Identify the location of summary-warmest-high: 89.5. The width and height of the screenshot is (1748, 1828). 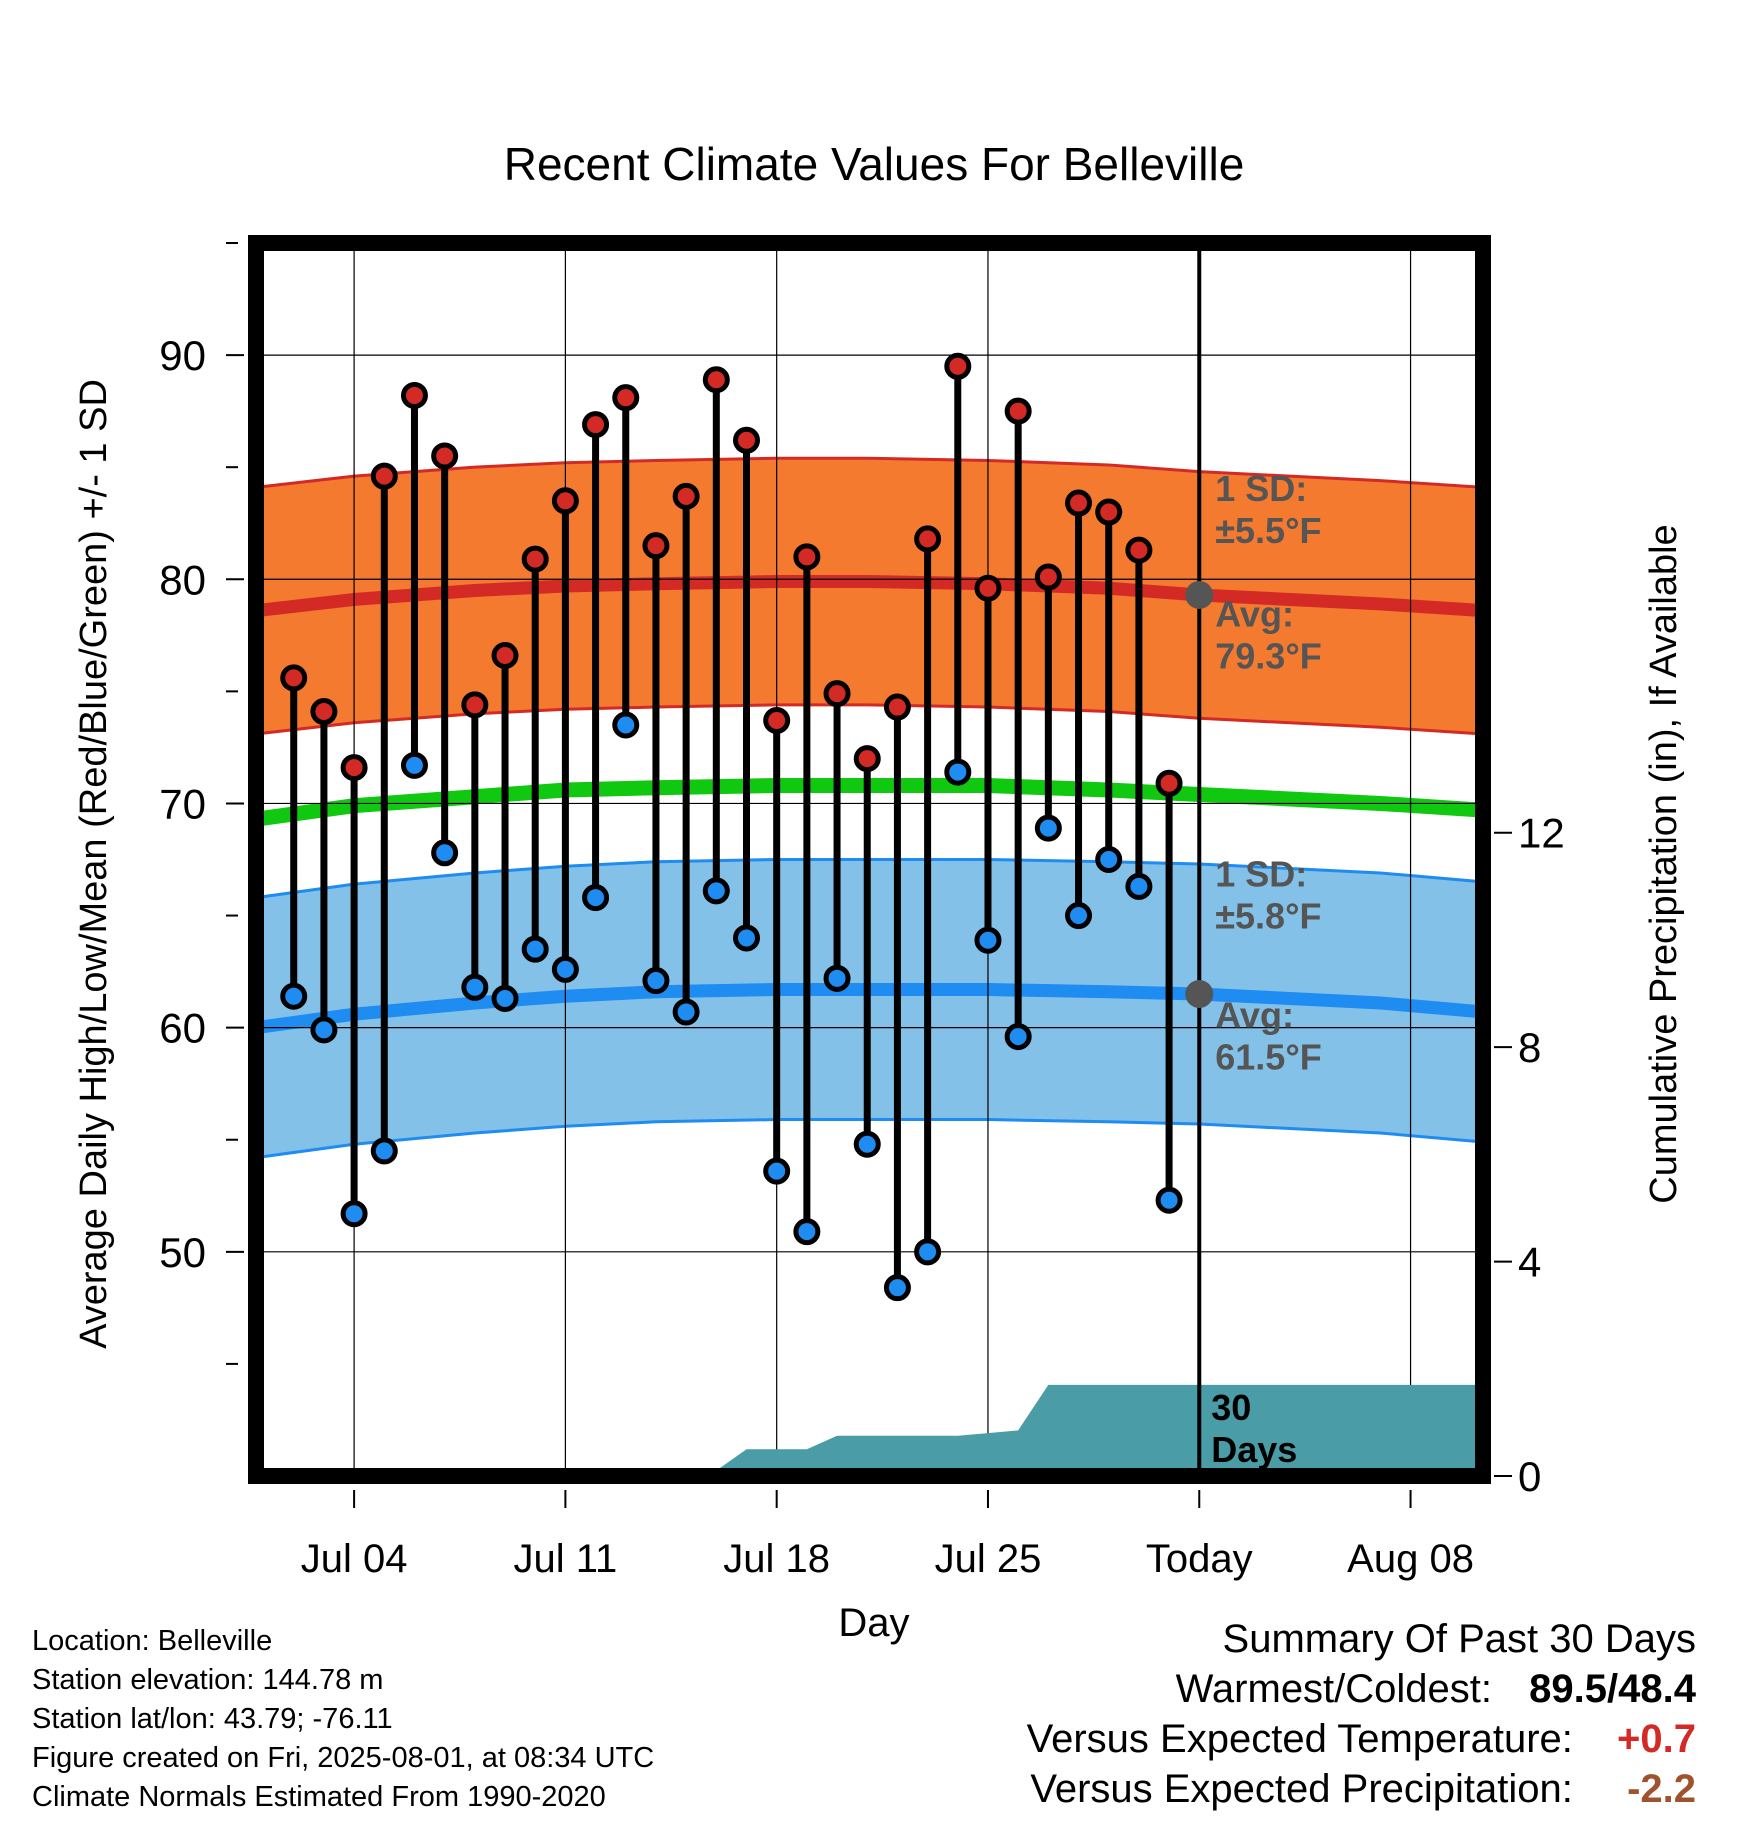
(1568, 1689).